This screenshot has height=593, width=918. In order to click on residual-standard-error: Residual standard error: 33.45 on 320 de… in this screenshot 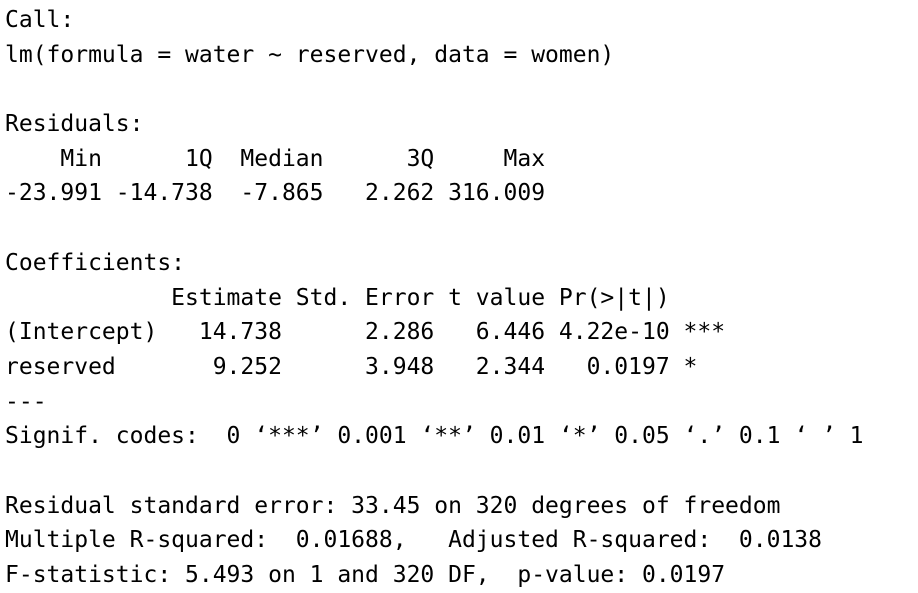, I will do `click(393, 505)`.